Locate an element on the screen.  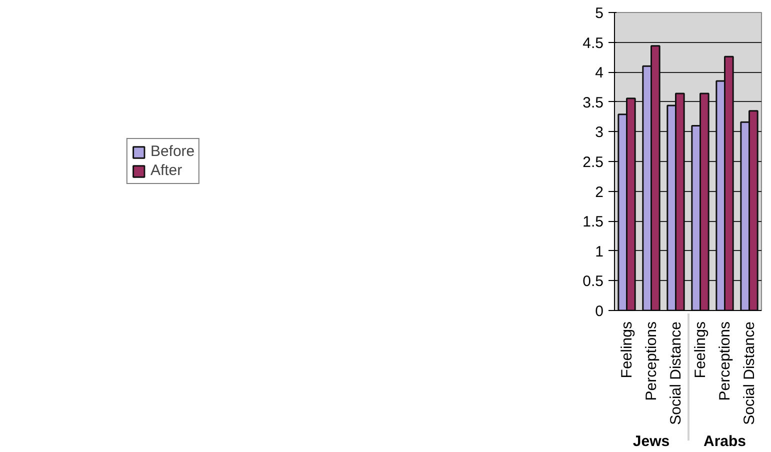
y-tick-label: 1.5 is located at coordinates (593, 222).